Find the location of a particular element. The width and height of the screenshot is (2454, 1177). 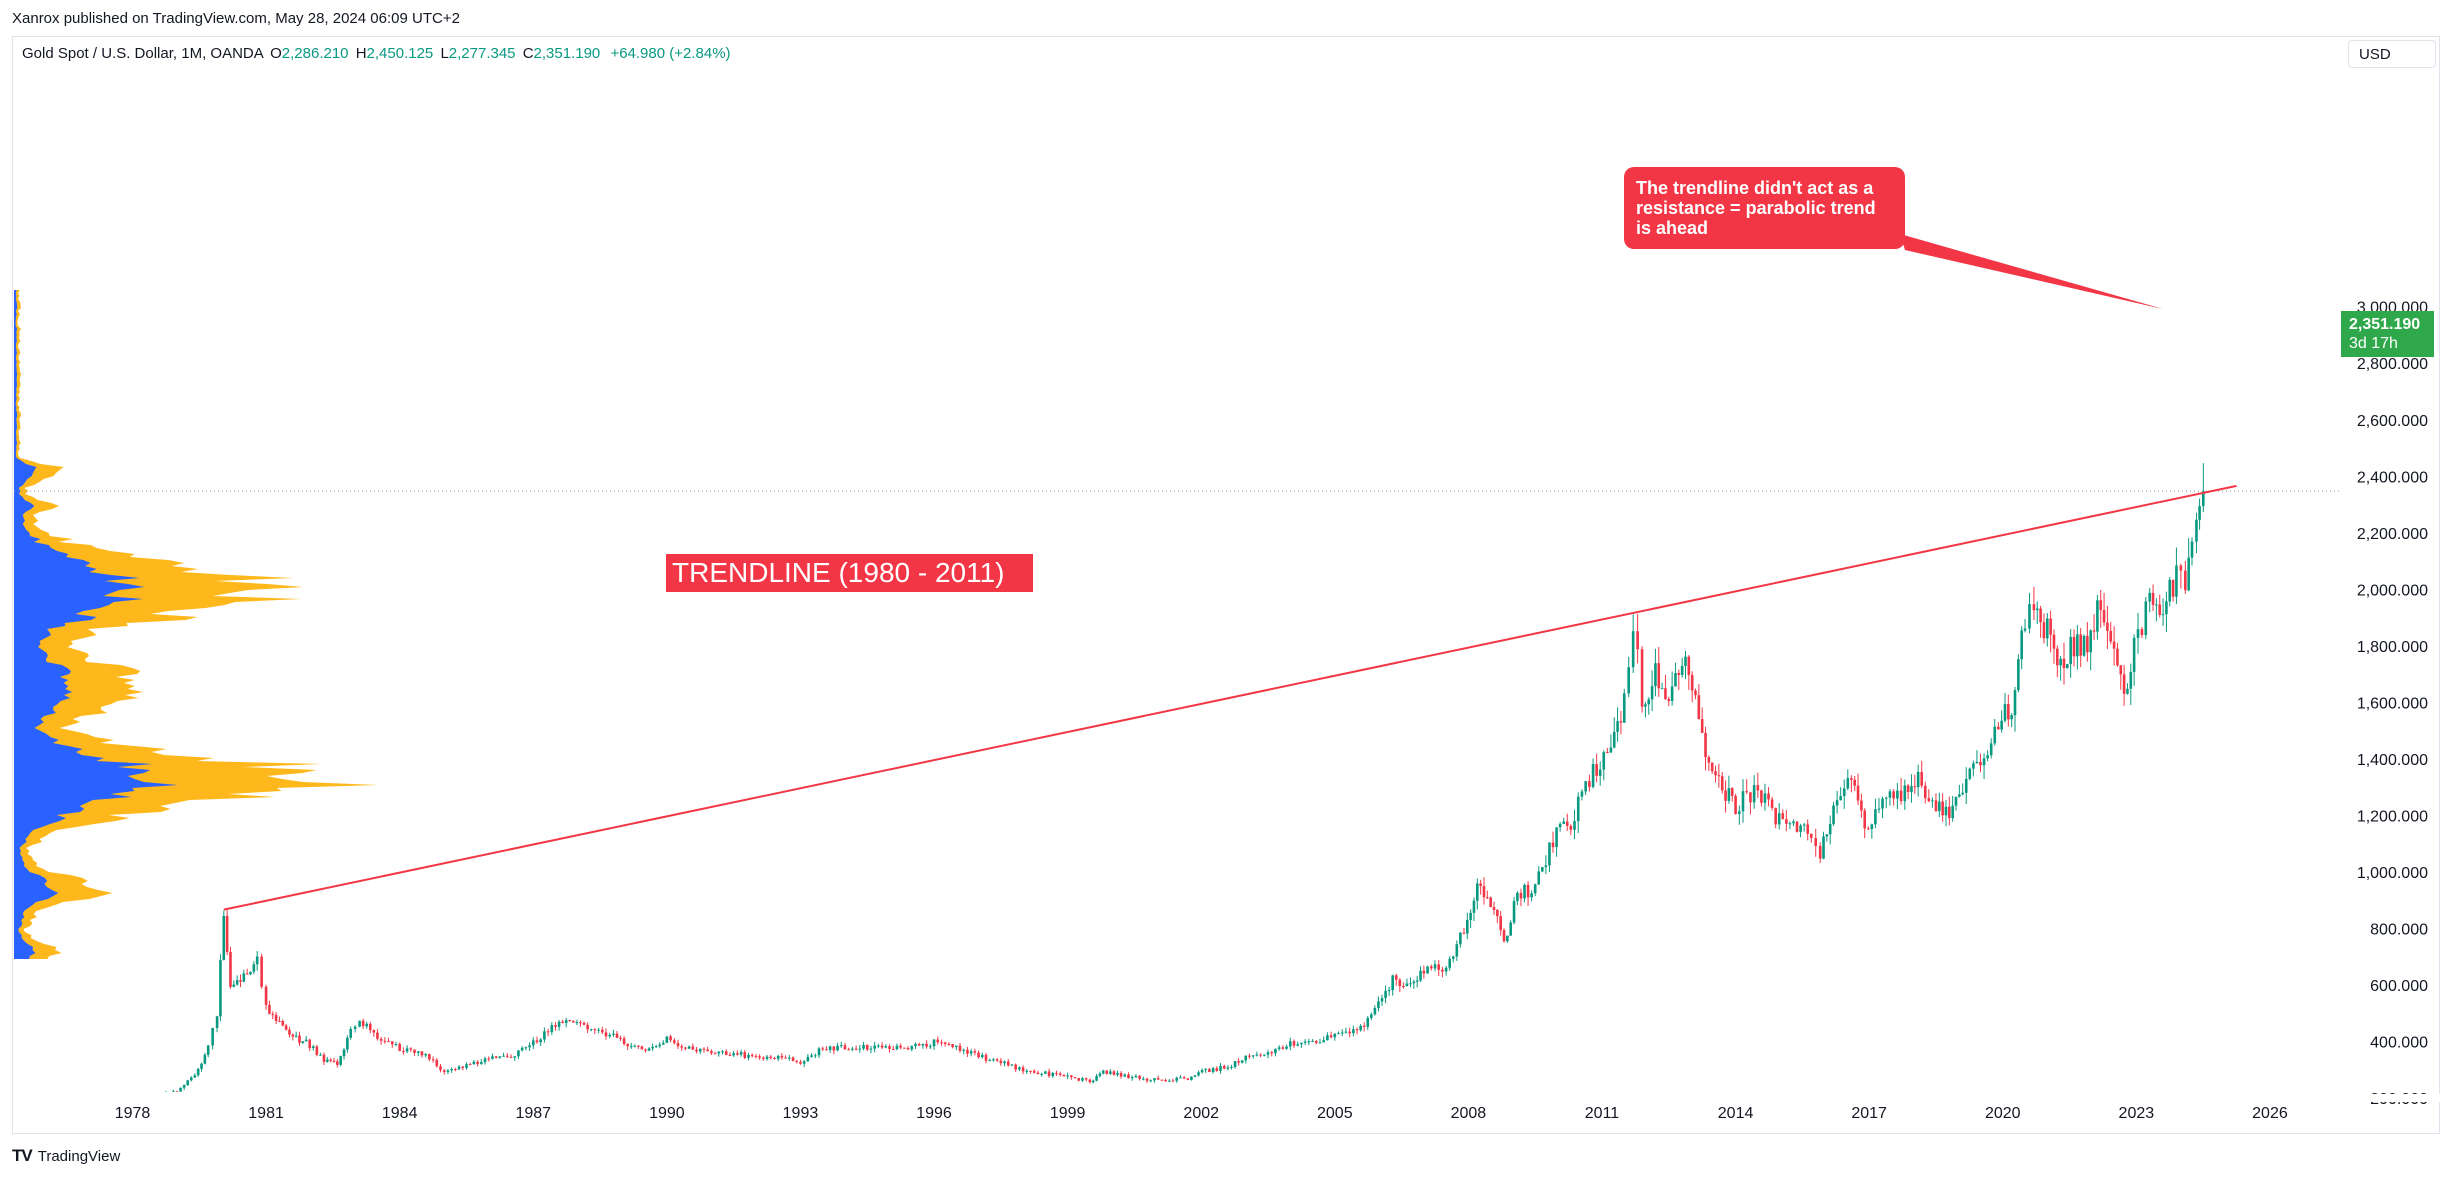

currency-button: USD is located at coordinates (2392, 54).